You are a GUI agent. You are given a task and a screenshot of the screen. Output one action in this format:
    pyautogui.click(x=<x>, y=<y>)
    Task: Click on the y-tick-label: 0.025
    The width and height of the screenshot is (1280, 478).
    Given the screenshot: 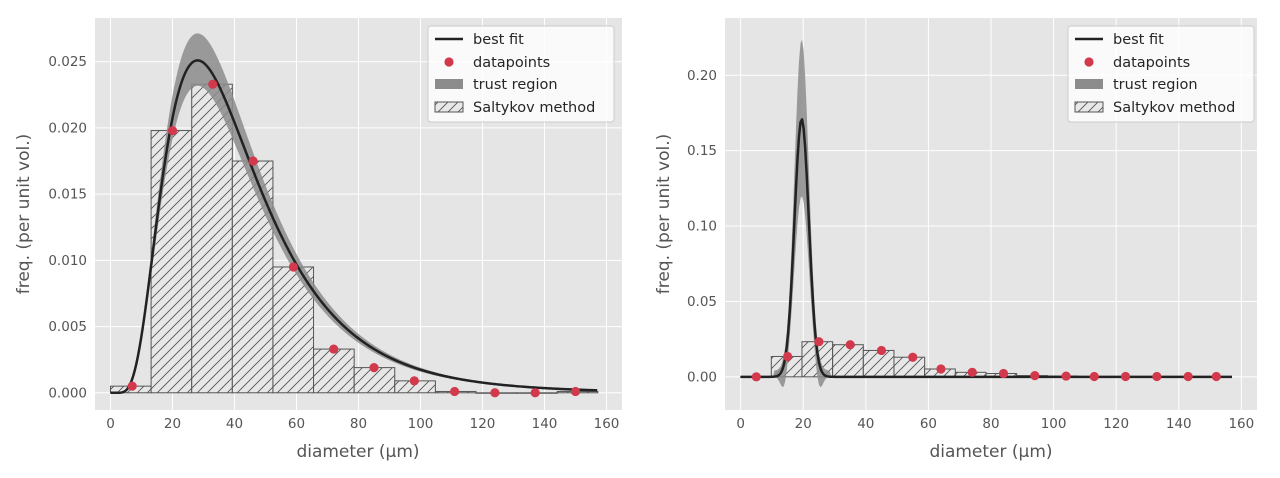 What is the action you would take?
    pyautogui.click(x=67, y=62)
    